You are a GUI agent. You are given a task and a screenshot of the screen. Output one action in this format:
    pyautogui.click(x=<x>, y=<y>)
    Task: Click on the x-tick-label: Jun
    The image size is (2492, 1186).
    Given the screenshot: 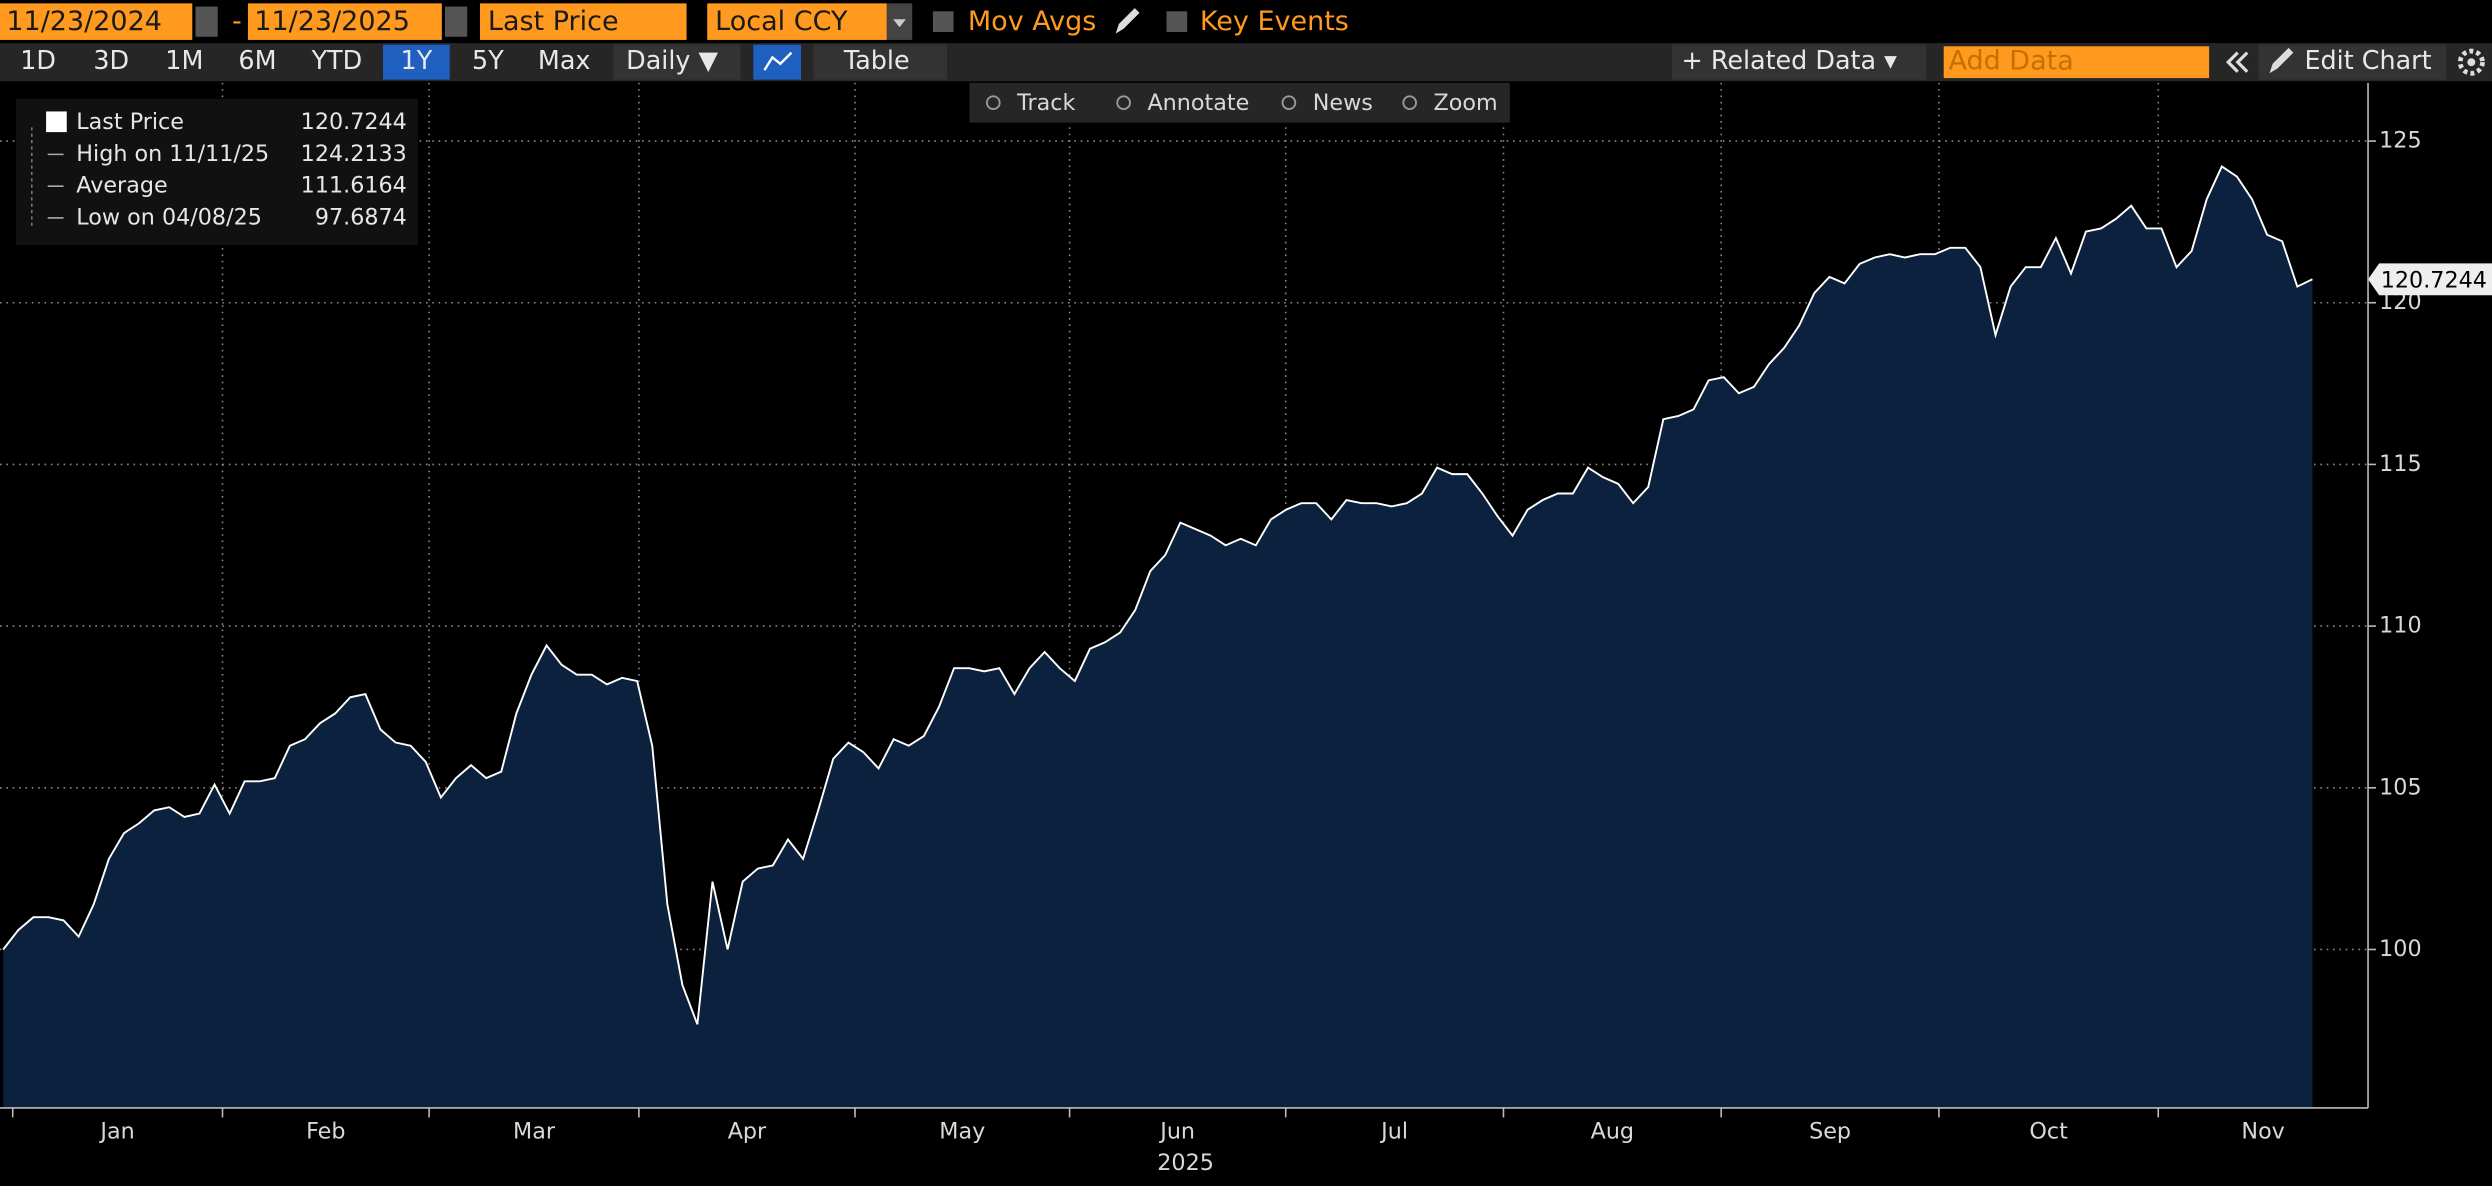 What is the action you would take?
    pyautogui.click(x=1176, y=1131)
    